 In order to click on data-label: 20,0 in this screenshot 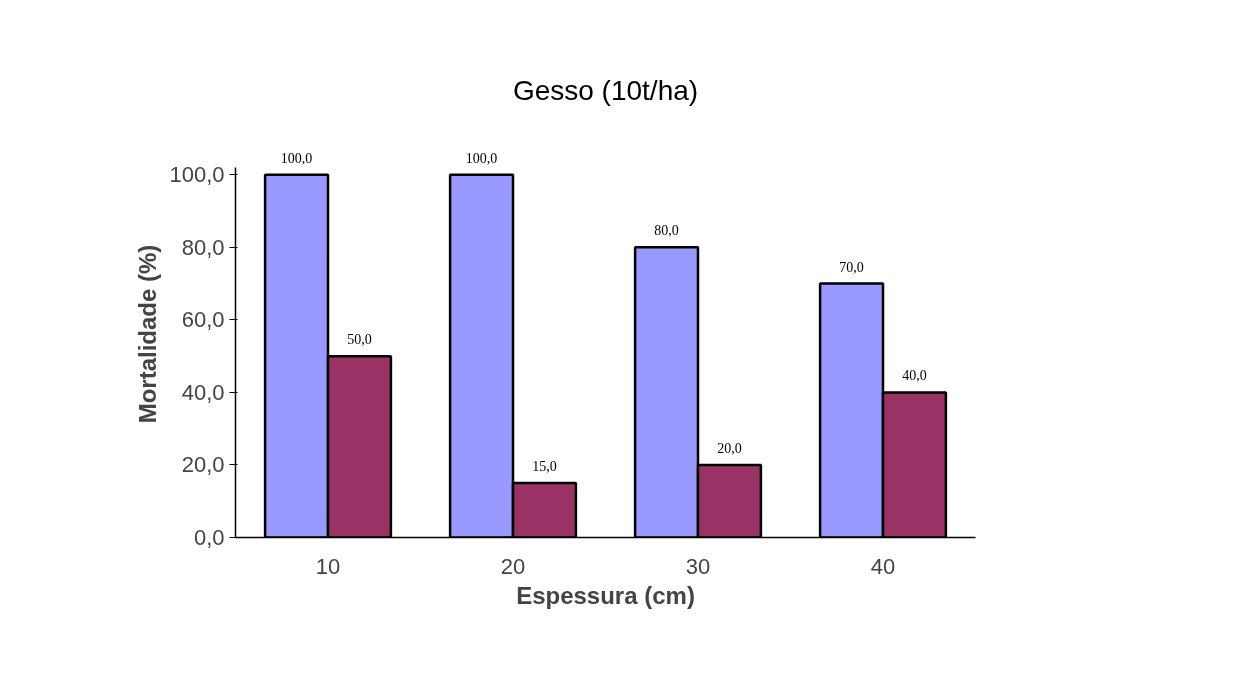, I will do `click(729, 448)`.